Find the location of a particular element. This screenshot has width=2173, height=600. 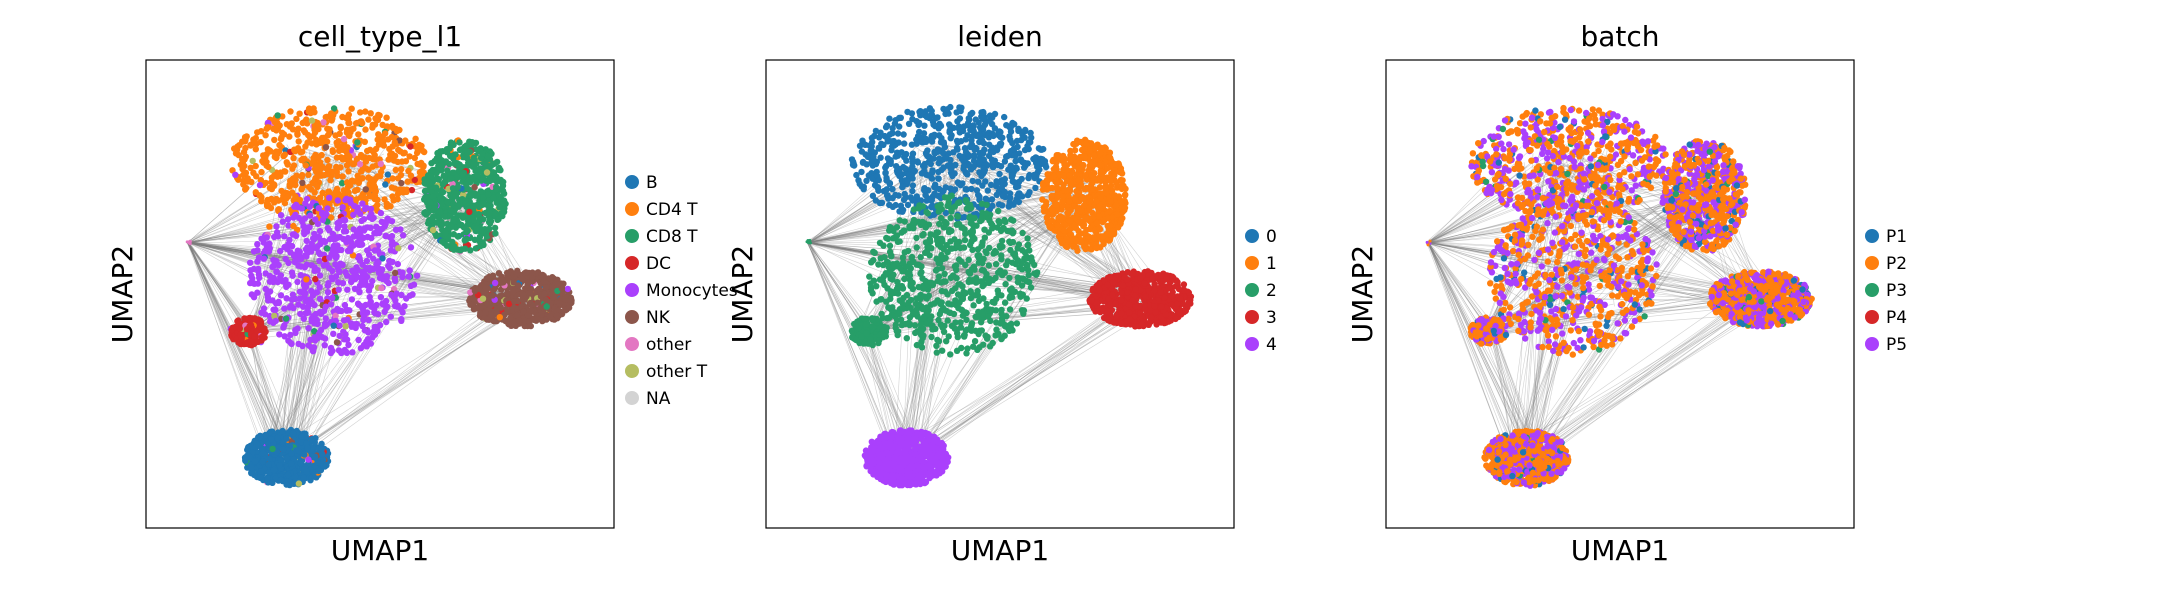

legend-marker is located at coordinates (632, 344).